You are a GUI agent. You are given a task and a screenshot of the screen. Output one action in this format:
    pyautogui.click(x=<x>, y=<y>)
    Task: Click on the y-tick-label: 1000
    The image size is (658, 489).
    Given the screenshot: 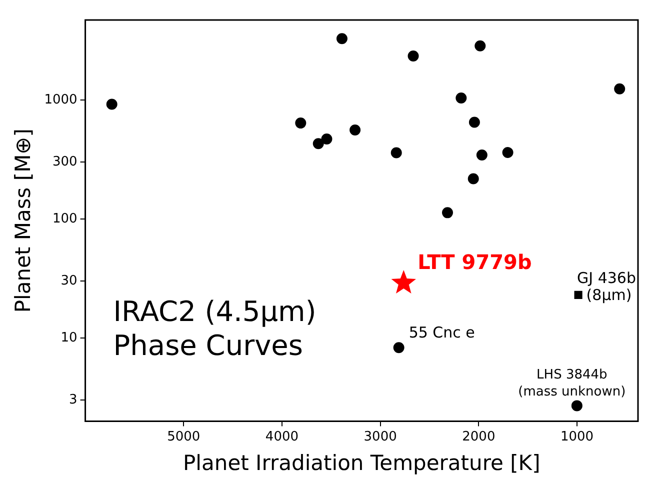 What is the action you would take?
    pyautogui.click(x=61, y=100)
    